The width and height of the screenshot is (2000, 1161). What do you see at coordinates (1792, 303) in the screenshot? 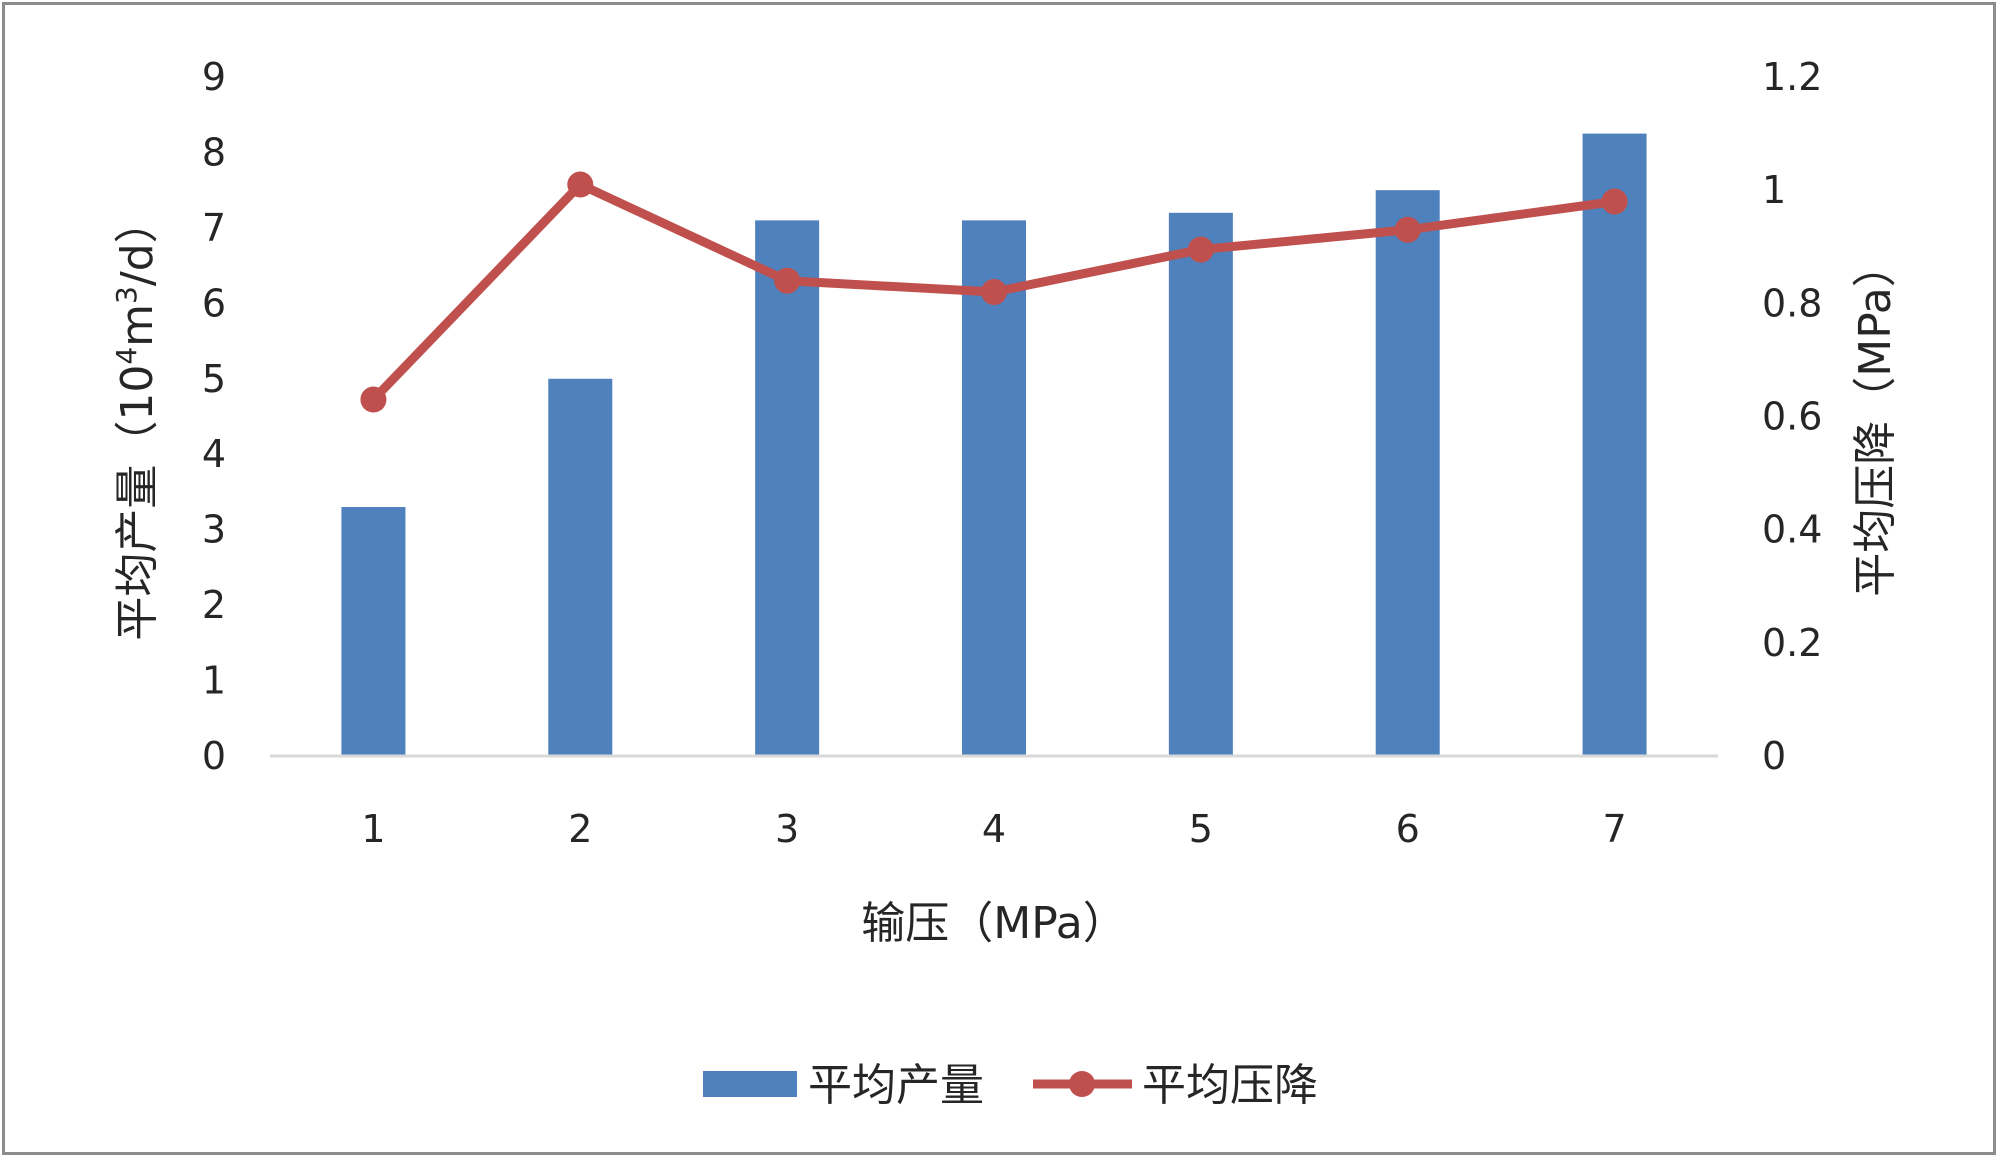
I see `y2-tick-label: 0.8` at bounding box center [1792, 303].